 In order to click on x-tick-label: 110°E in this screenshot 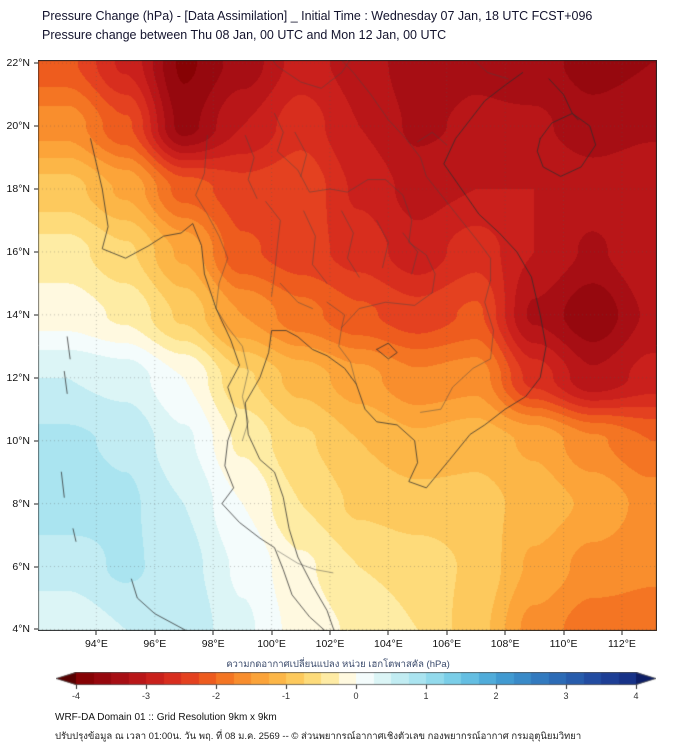, I will do `click(563, 644)`.